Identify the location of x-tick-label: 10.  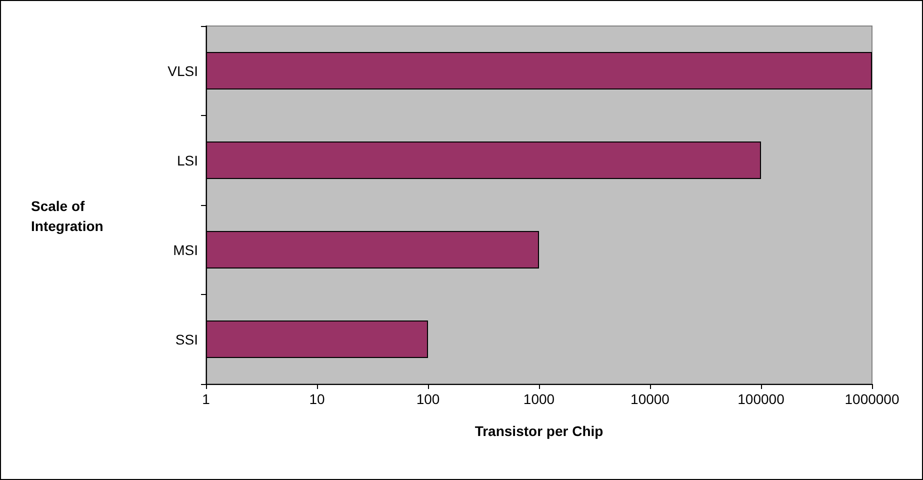
(317, 399).